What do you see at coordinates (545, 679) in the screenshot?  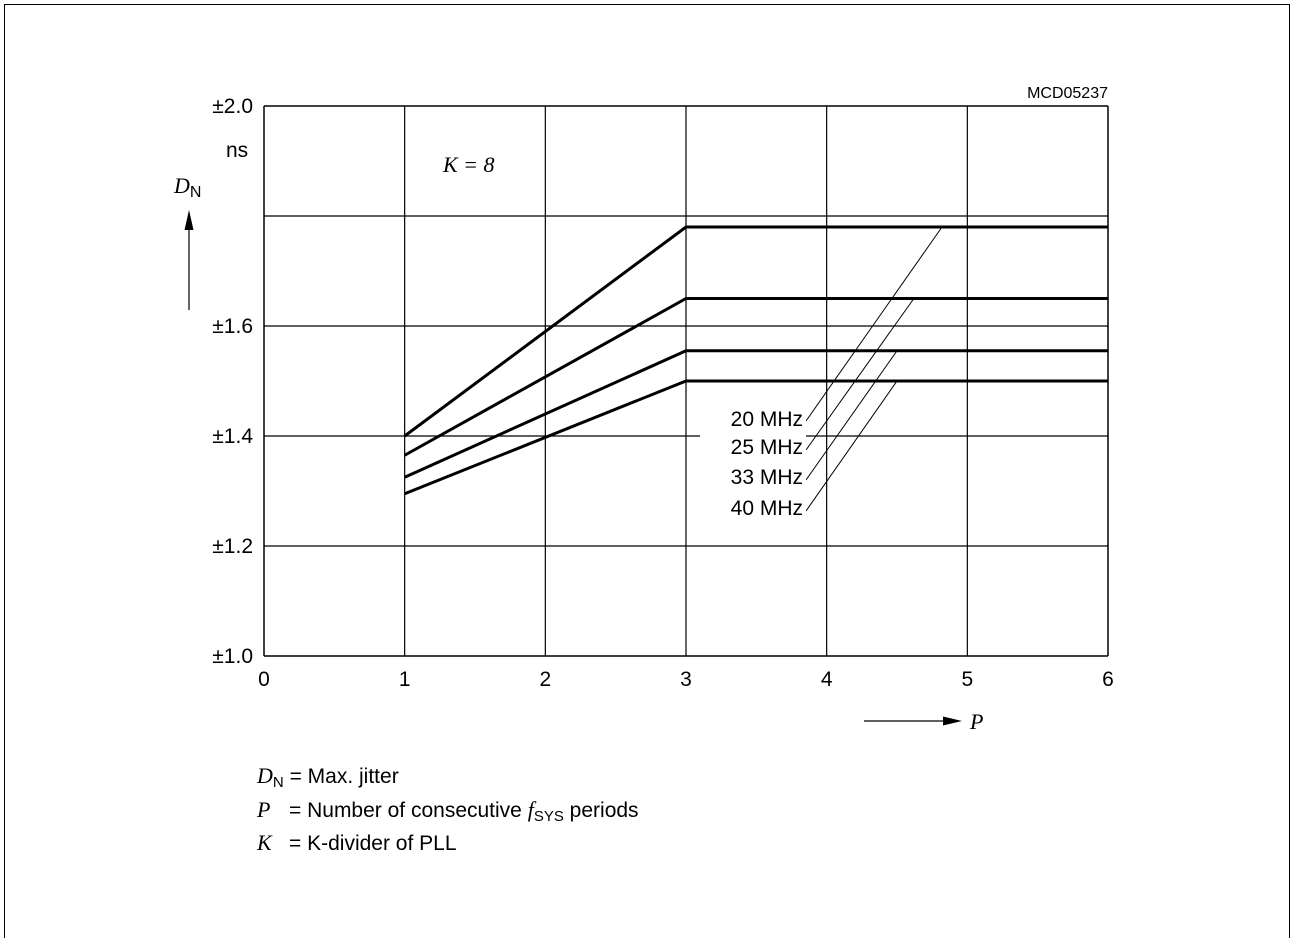 I see `x-tick-label: 2` at bounding box center [545, 679].